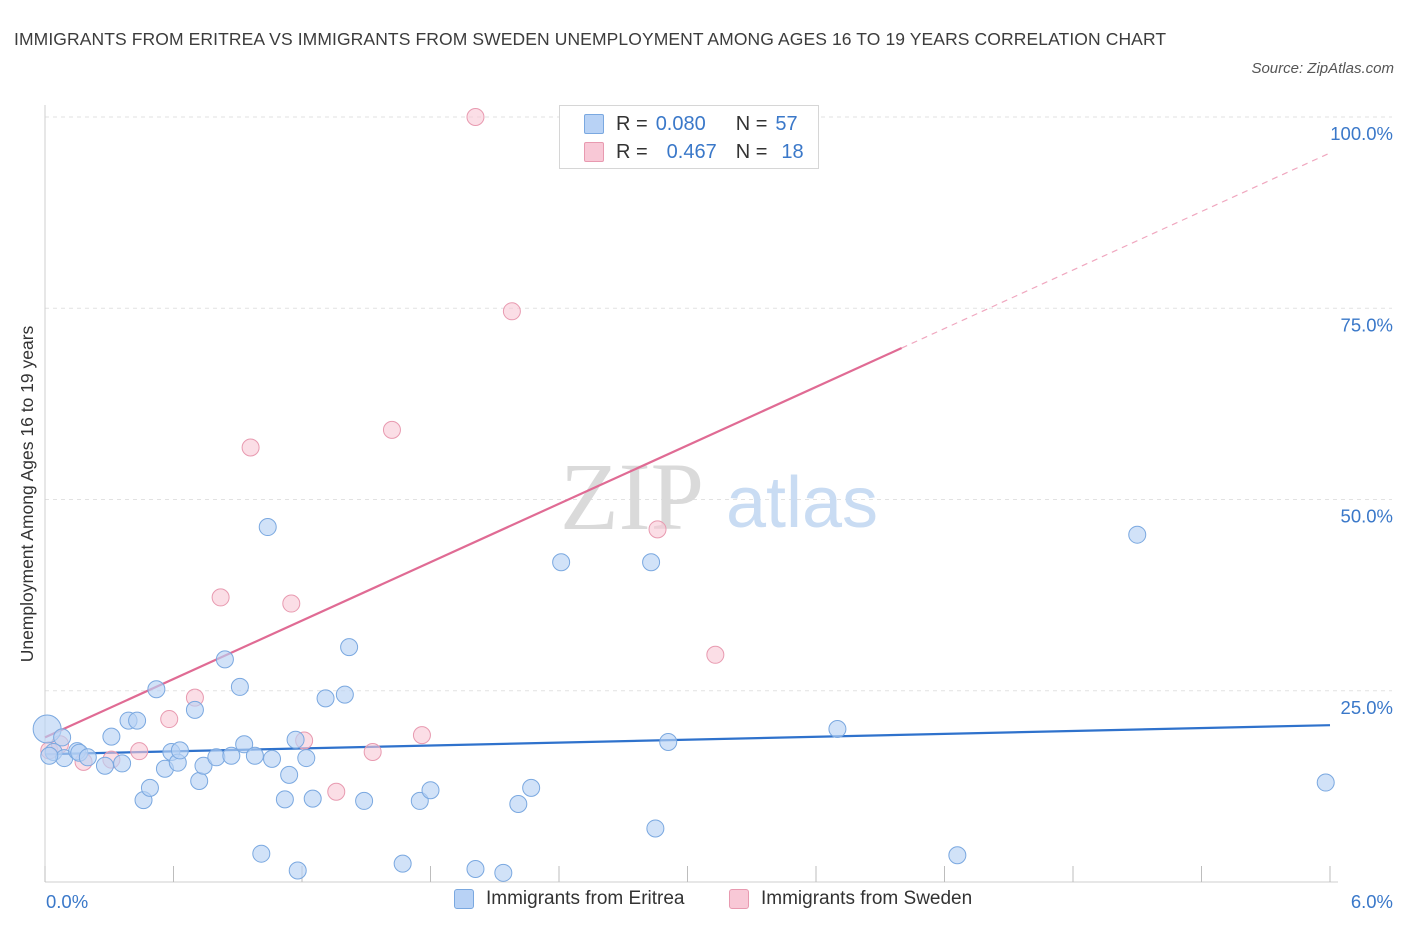 The width and height of the screenshot is (1406, 930). I want to click on stats-legend: R = 0.080 N = 57 R = 0.467 N = 18, so click(689, 137).